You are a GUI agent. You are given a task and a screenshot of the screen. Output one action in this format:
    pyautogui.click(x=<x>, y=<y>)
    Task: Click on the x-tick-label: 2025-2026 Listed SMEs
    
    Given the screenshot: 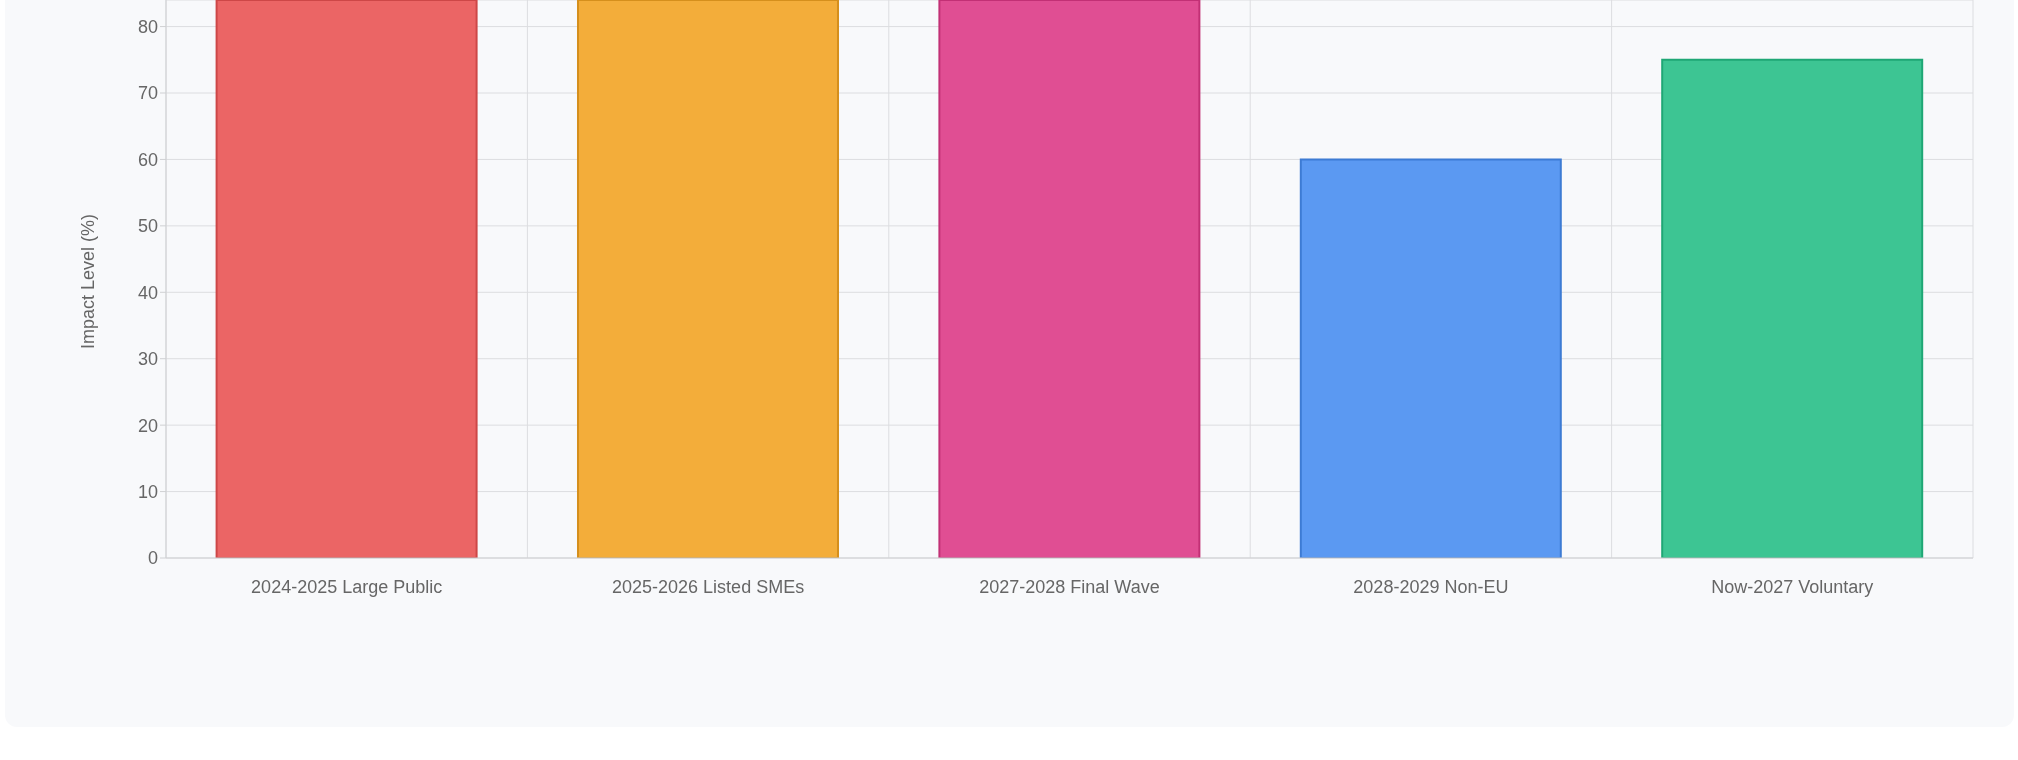 What is the action you would take?
    pyautogui.click(x=708, y=586)
    